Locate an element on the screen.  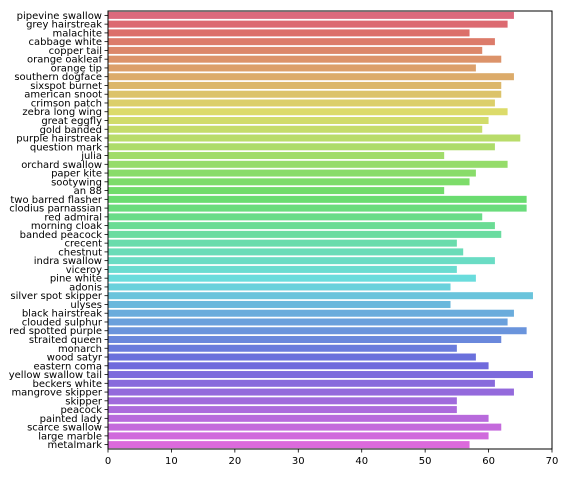
bar-paper-kite is located at coordinates (292, 173).